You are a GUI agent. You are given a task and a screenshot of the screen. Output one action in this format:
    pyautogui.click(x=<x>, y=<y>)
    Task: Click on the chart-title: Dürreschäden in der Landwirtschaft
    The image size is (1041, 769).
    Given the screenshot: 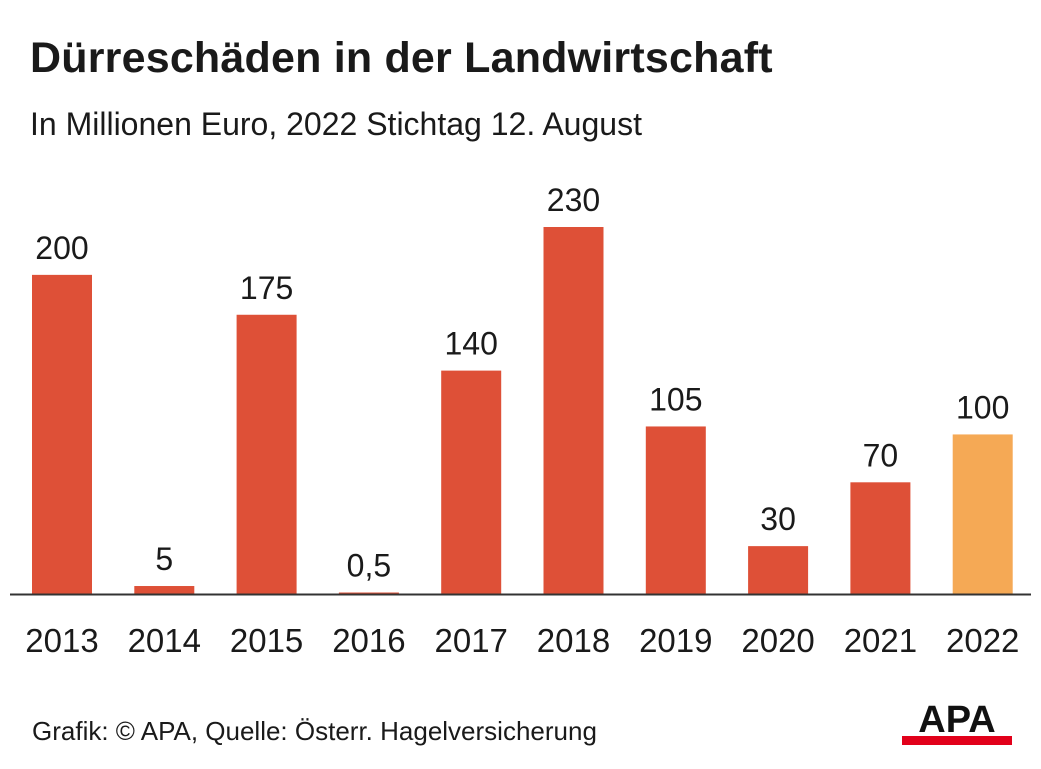 What is the action you would take?
    pyautogui.click(x=401, y=58)
    